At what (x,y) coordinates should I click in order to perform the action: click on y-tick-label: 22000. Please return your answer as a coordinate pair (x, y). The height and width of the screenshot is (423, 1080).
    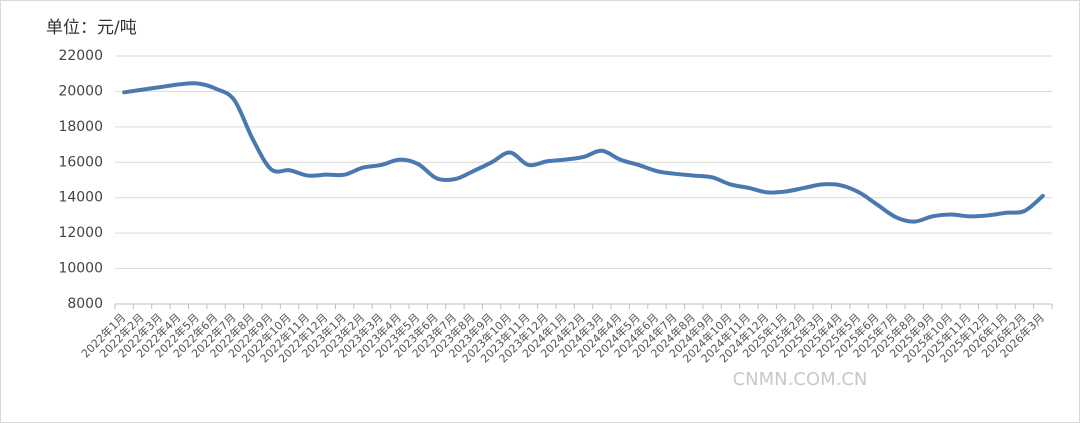
    Looking at the image, I should click on (80, 56).